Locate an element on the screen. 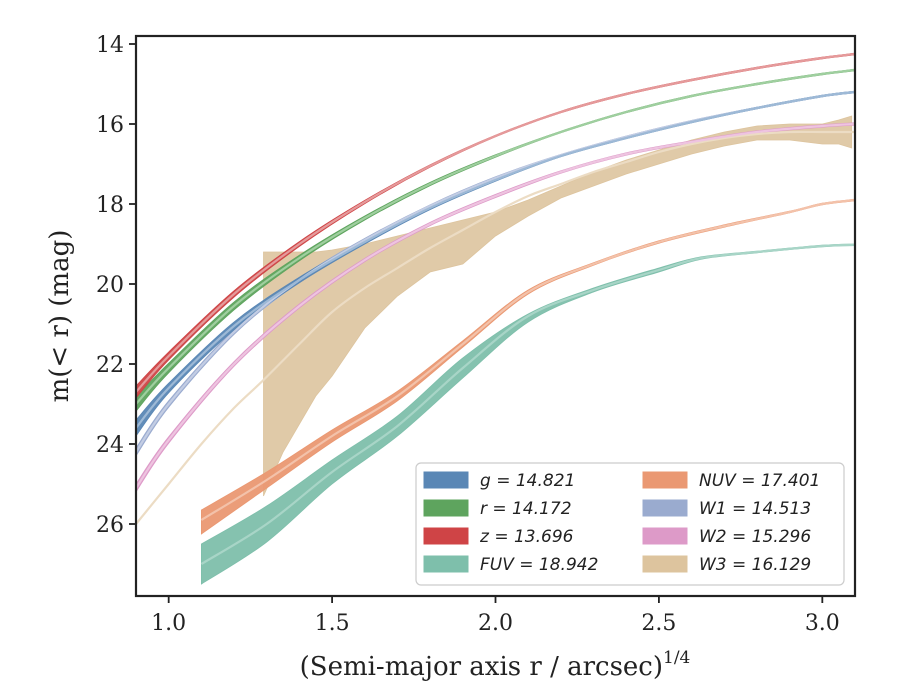 The height and width of the screenshot is (700, 900). legend-swatch-g is located at coordinates (446, 480).